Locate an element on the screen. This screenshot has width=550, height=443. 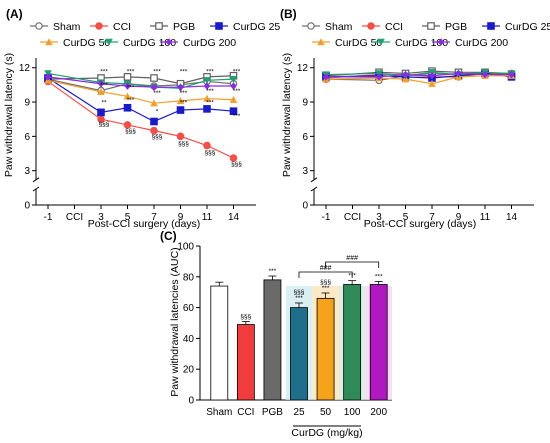
legend-label: Sham is located at coordinates (67, 27).